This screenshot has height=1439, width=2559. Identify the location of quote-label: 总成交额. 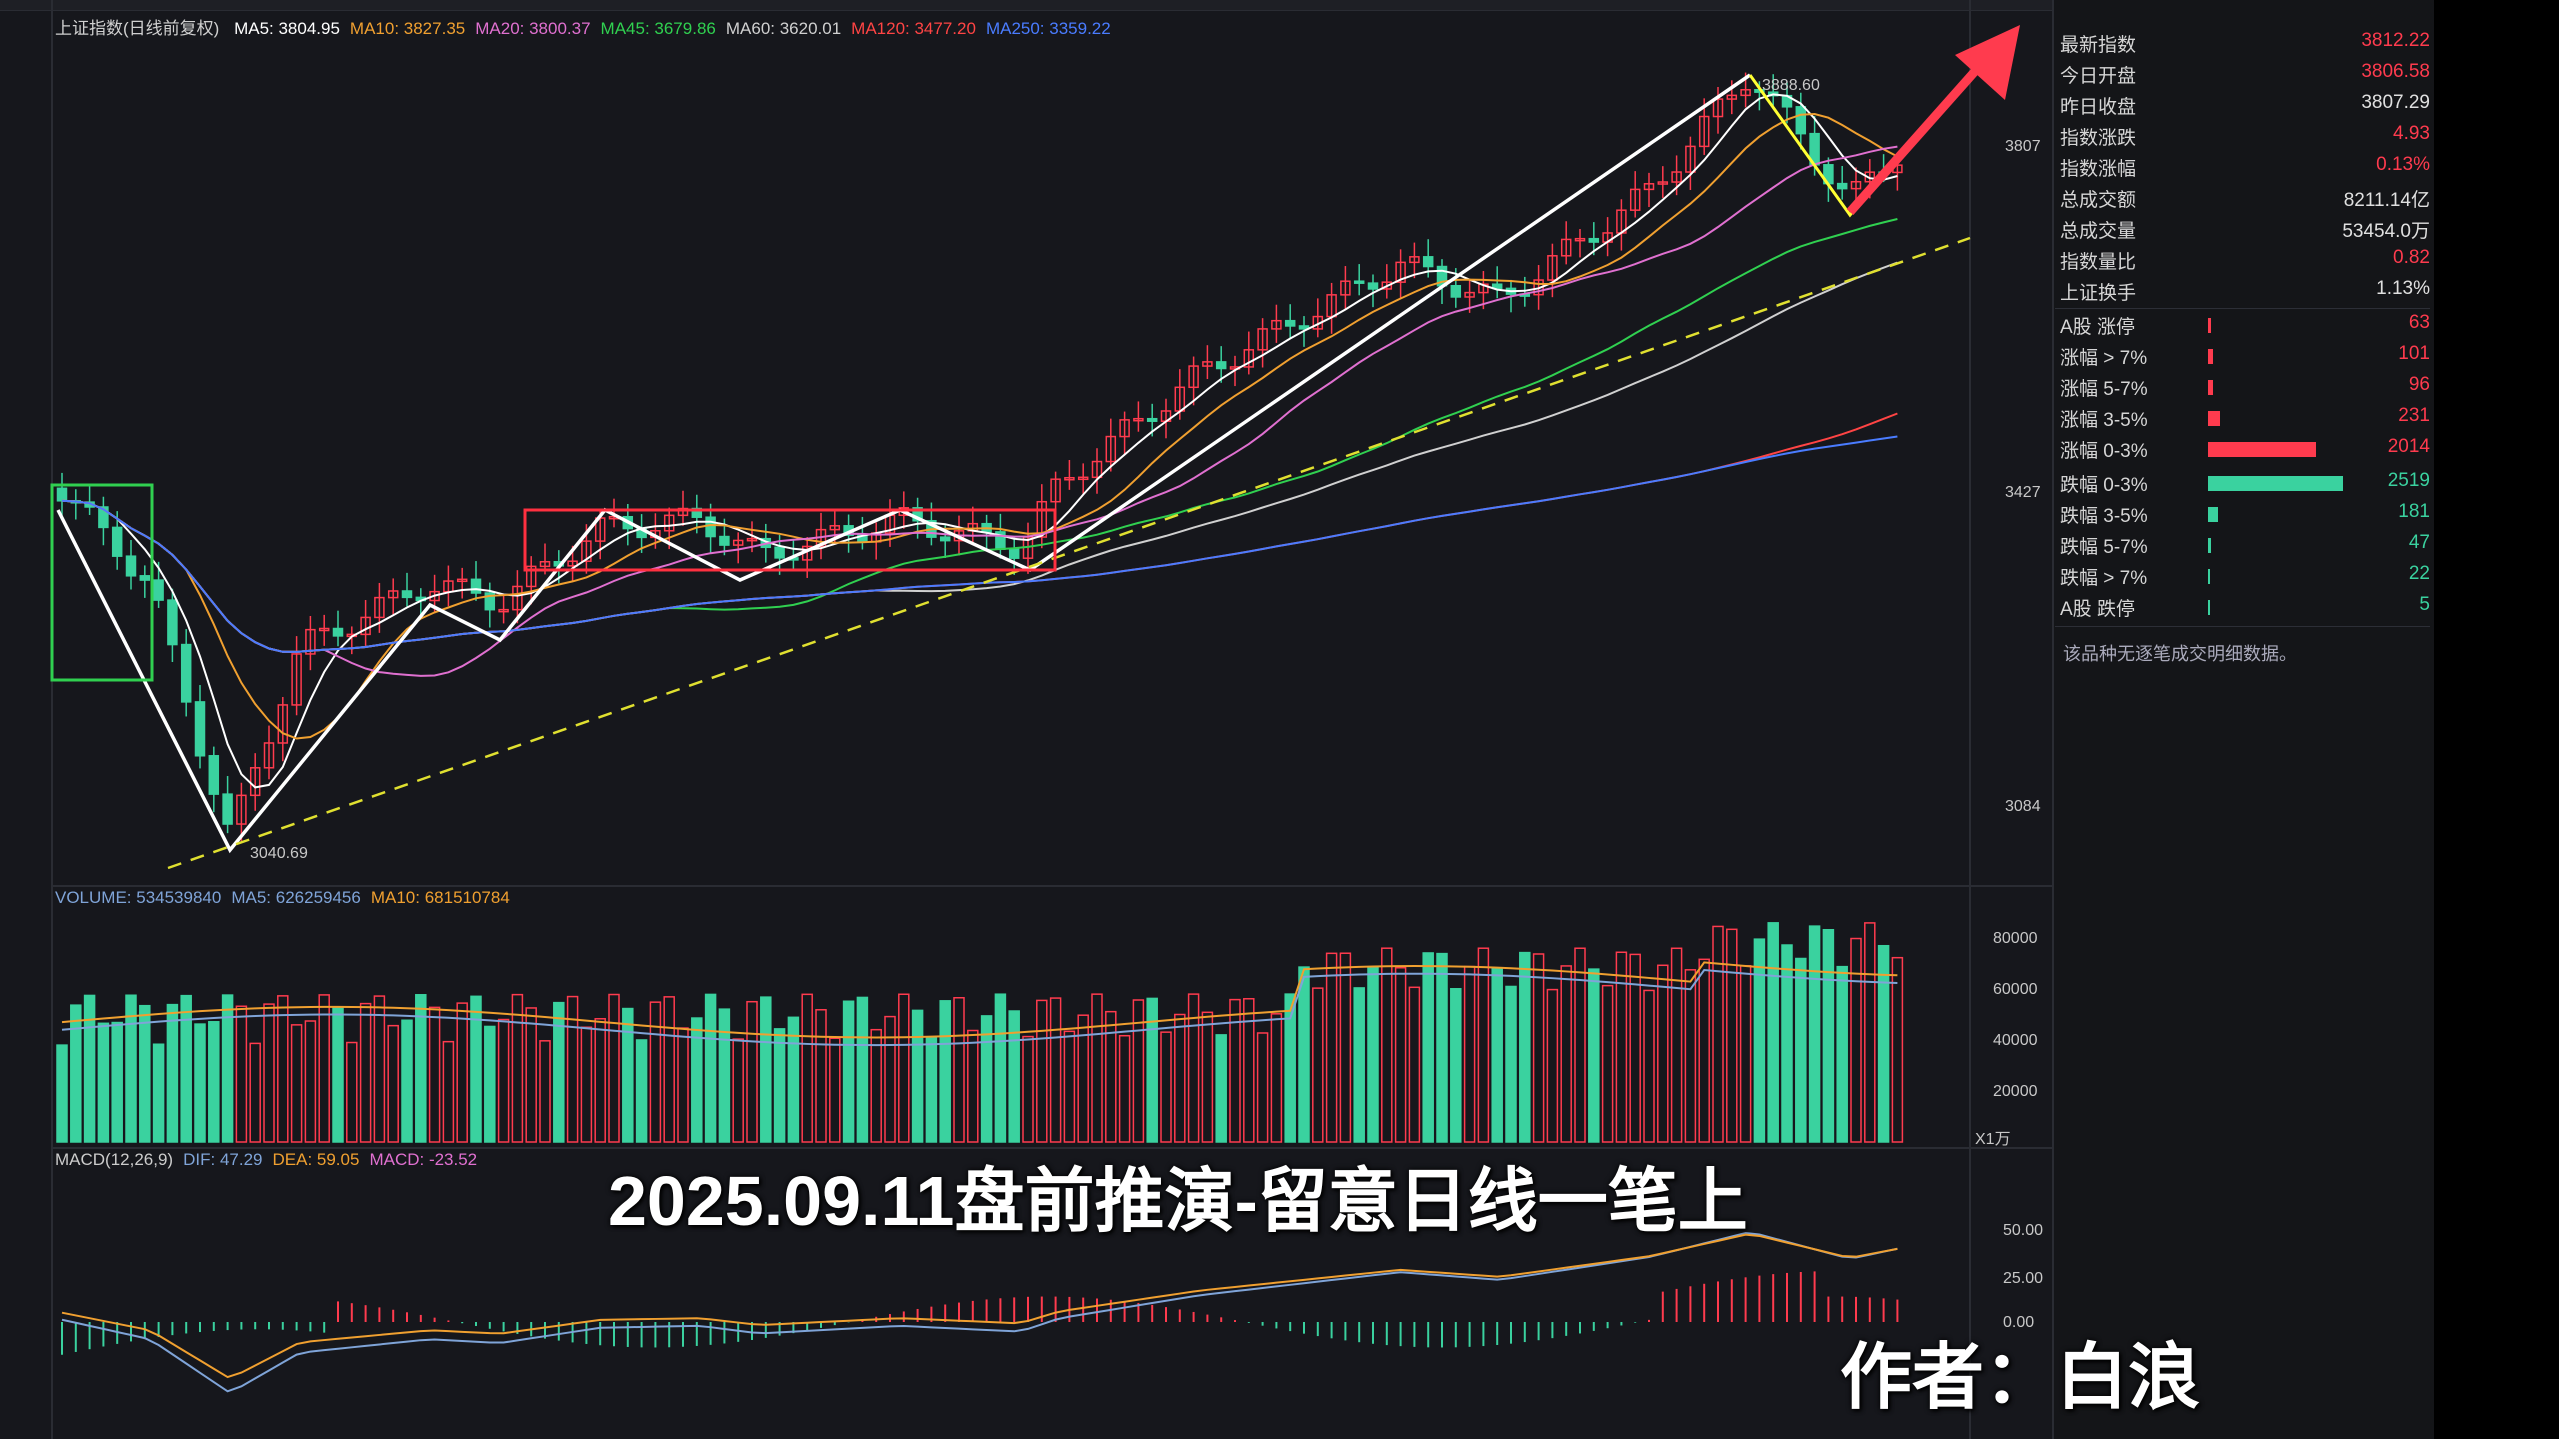
(2098, 200).